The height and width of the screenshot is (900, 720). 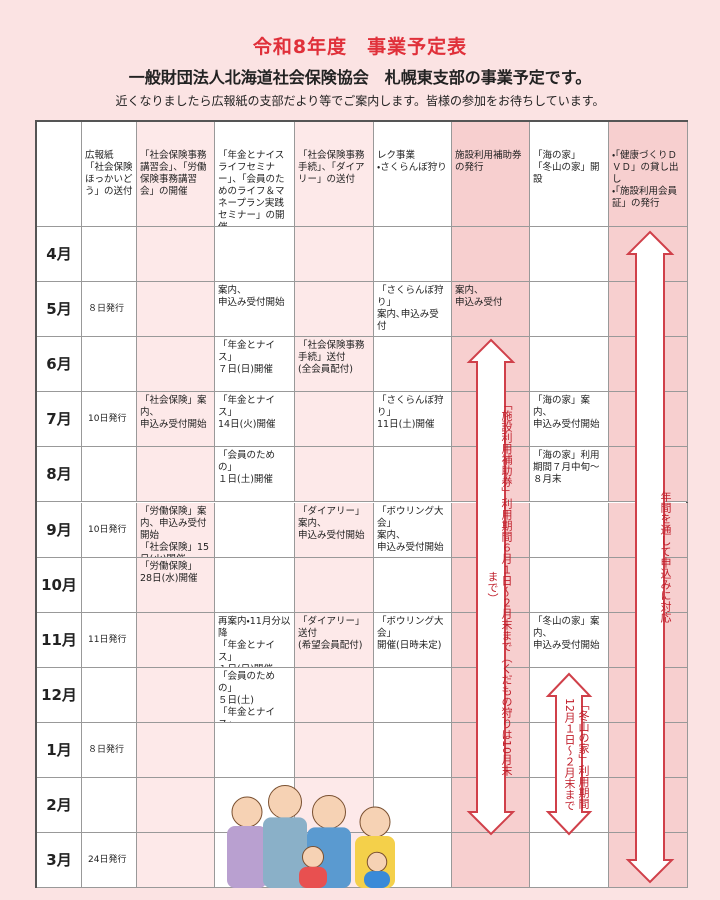 What do you see at coordinates (360, 77) in the screenshot?
I see `subtitle: 一般財団法人北海道社会保険協会 札幌東支部の事業予定です。` at bounding box center [360, 77].